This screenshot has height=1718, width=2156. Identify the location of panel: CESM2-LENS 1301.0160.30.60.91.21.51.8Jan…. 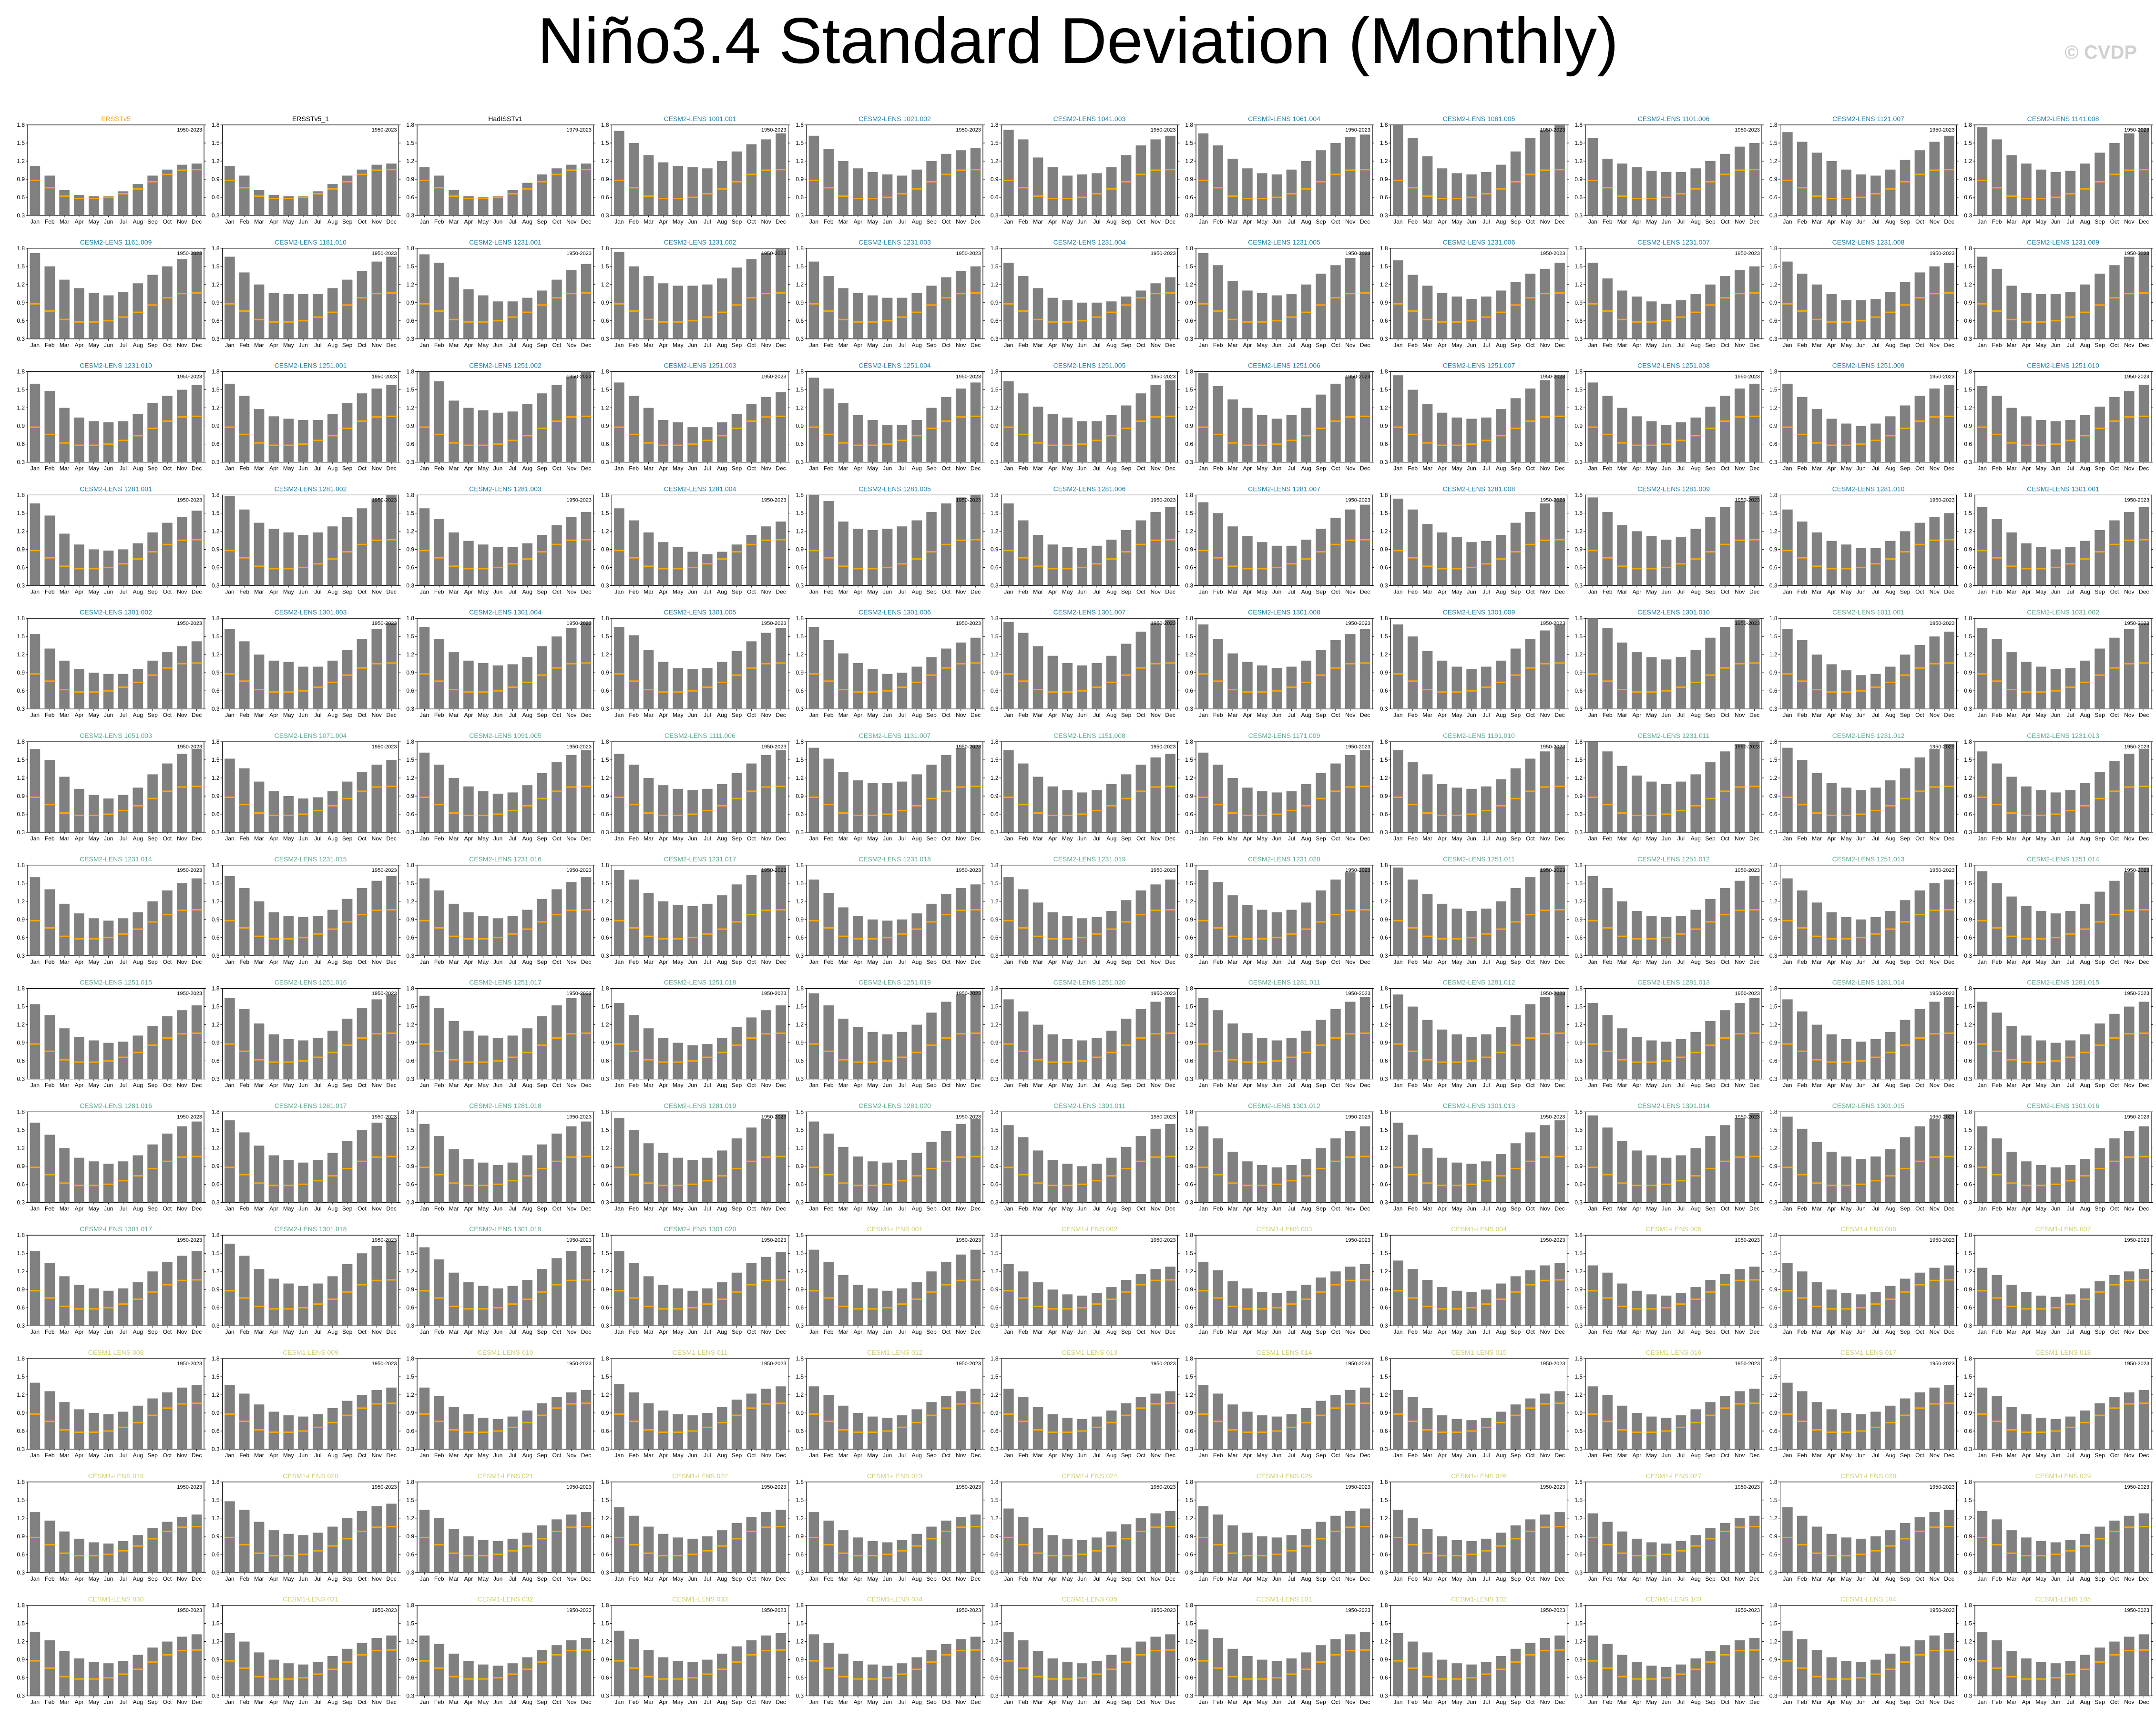
(2058, 1157).